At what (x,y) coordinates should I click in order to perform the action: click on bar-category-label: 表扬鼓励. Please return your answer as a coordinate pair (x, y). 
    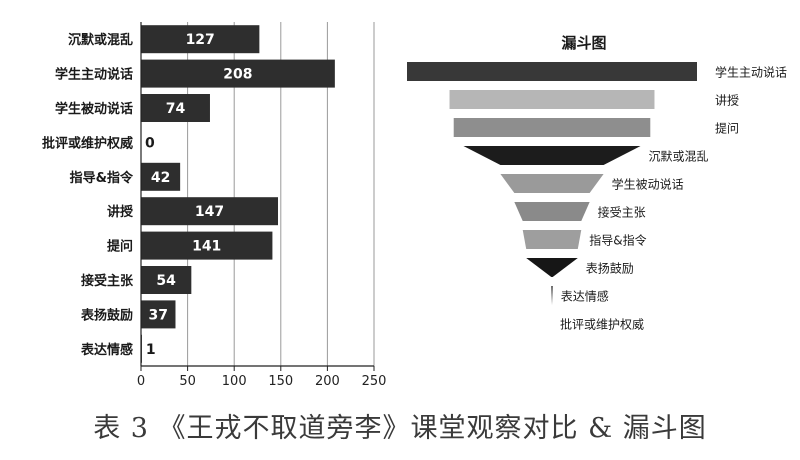
    Looking at the image, I should click on (106, 315).